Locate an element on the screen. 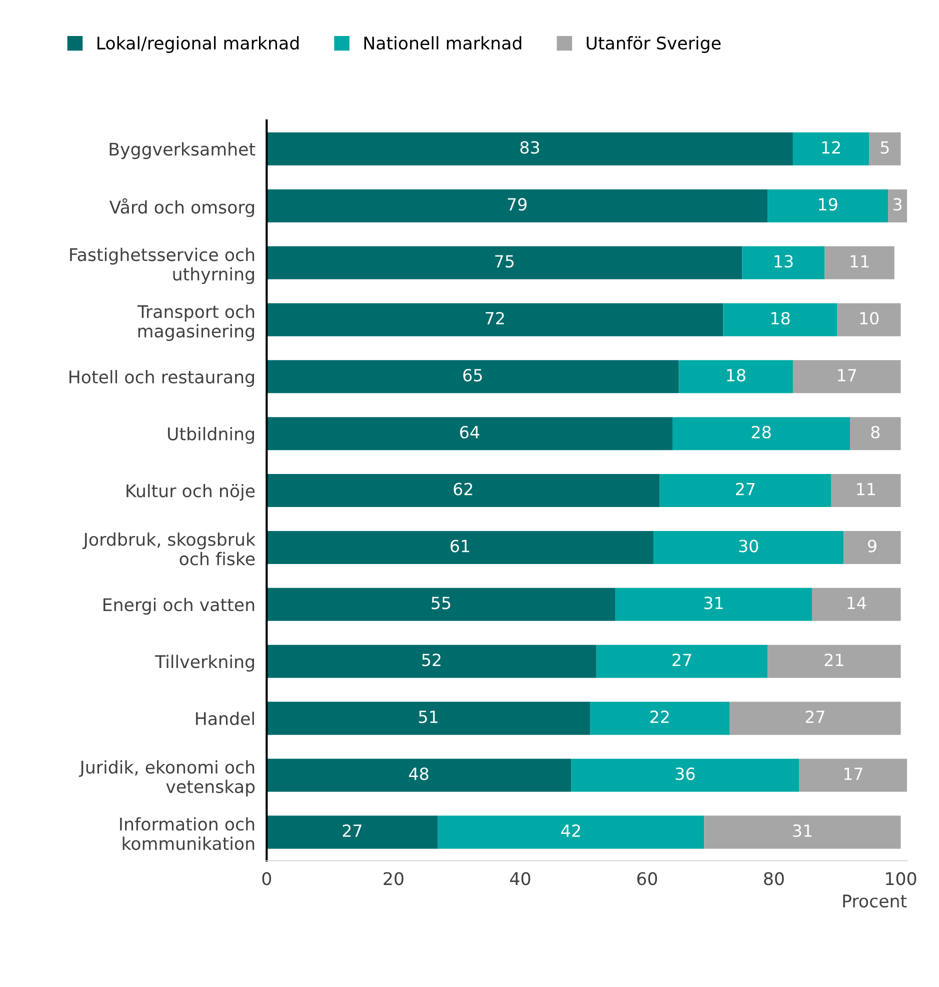 The image size is (939, 987). legend-label: Utanför Sverige is located at coordinates (653, 44).